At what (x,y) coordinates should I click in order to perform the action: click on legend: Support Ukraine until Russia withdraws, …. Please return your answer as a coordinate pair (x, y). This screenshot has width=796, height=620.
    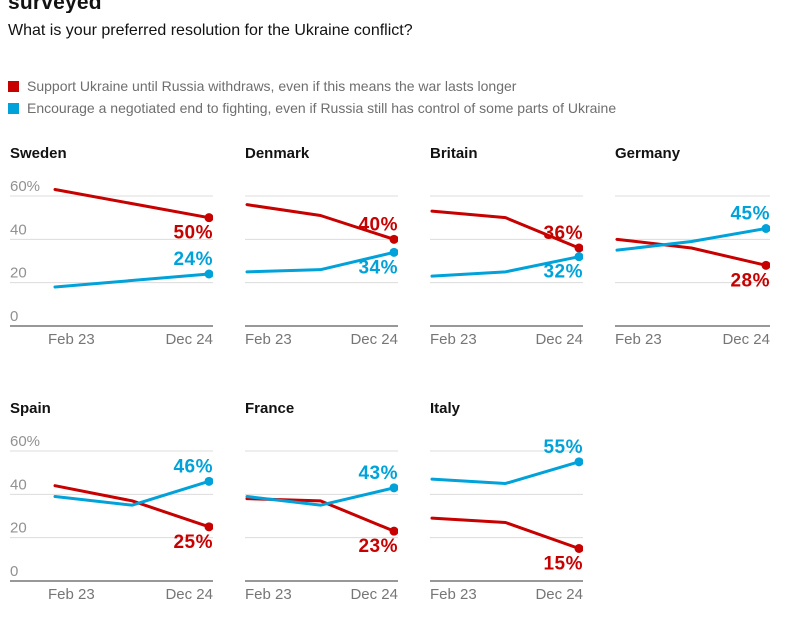
    Looking at the image, I should click on (402, 97).